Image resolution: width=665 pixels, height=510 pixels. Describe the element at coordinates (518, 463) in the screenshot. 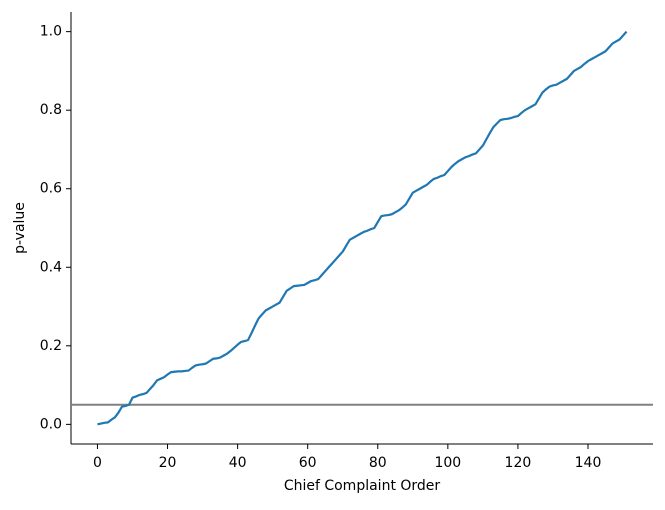

I see `x-tick-label: 120` at that location.